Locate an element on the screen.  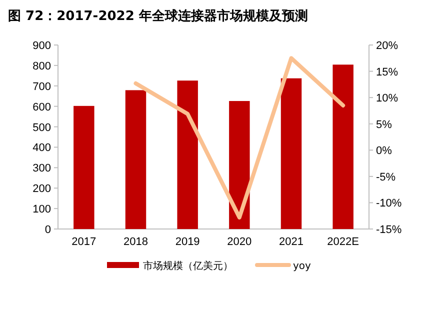
y2-tick: 20% is located at coordinates (387, 46).